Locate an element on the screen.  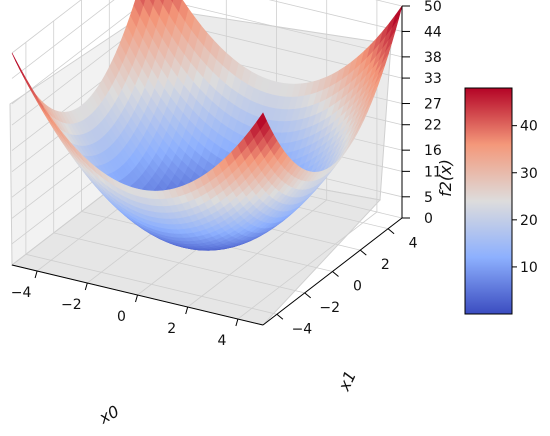
z-tick-label: 0 is located at coordinates (428, 219).